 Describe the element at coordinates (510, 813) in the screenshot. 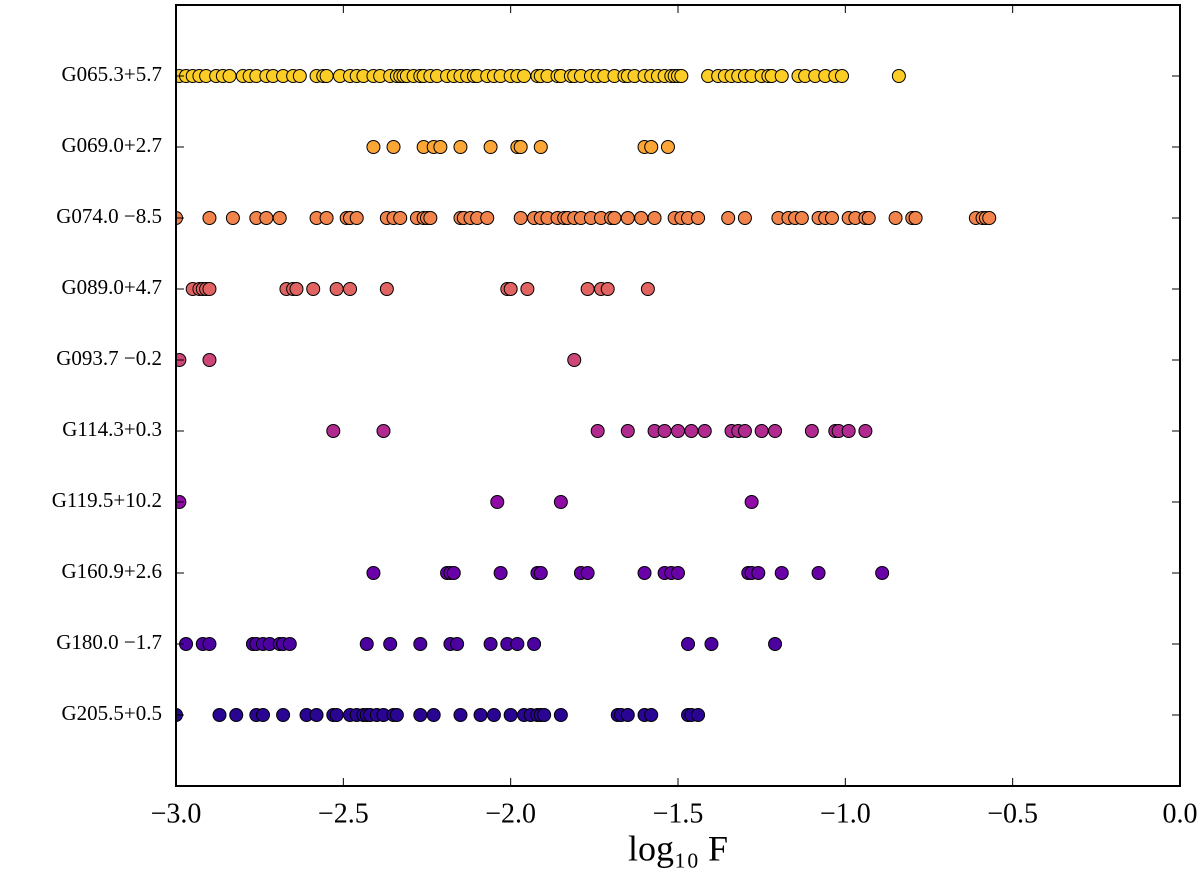

I see `x-tick-label: −2.0` at that location.